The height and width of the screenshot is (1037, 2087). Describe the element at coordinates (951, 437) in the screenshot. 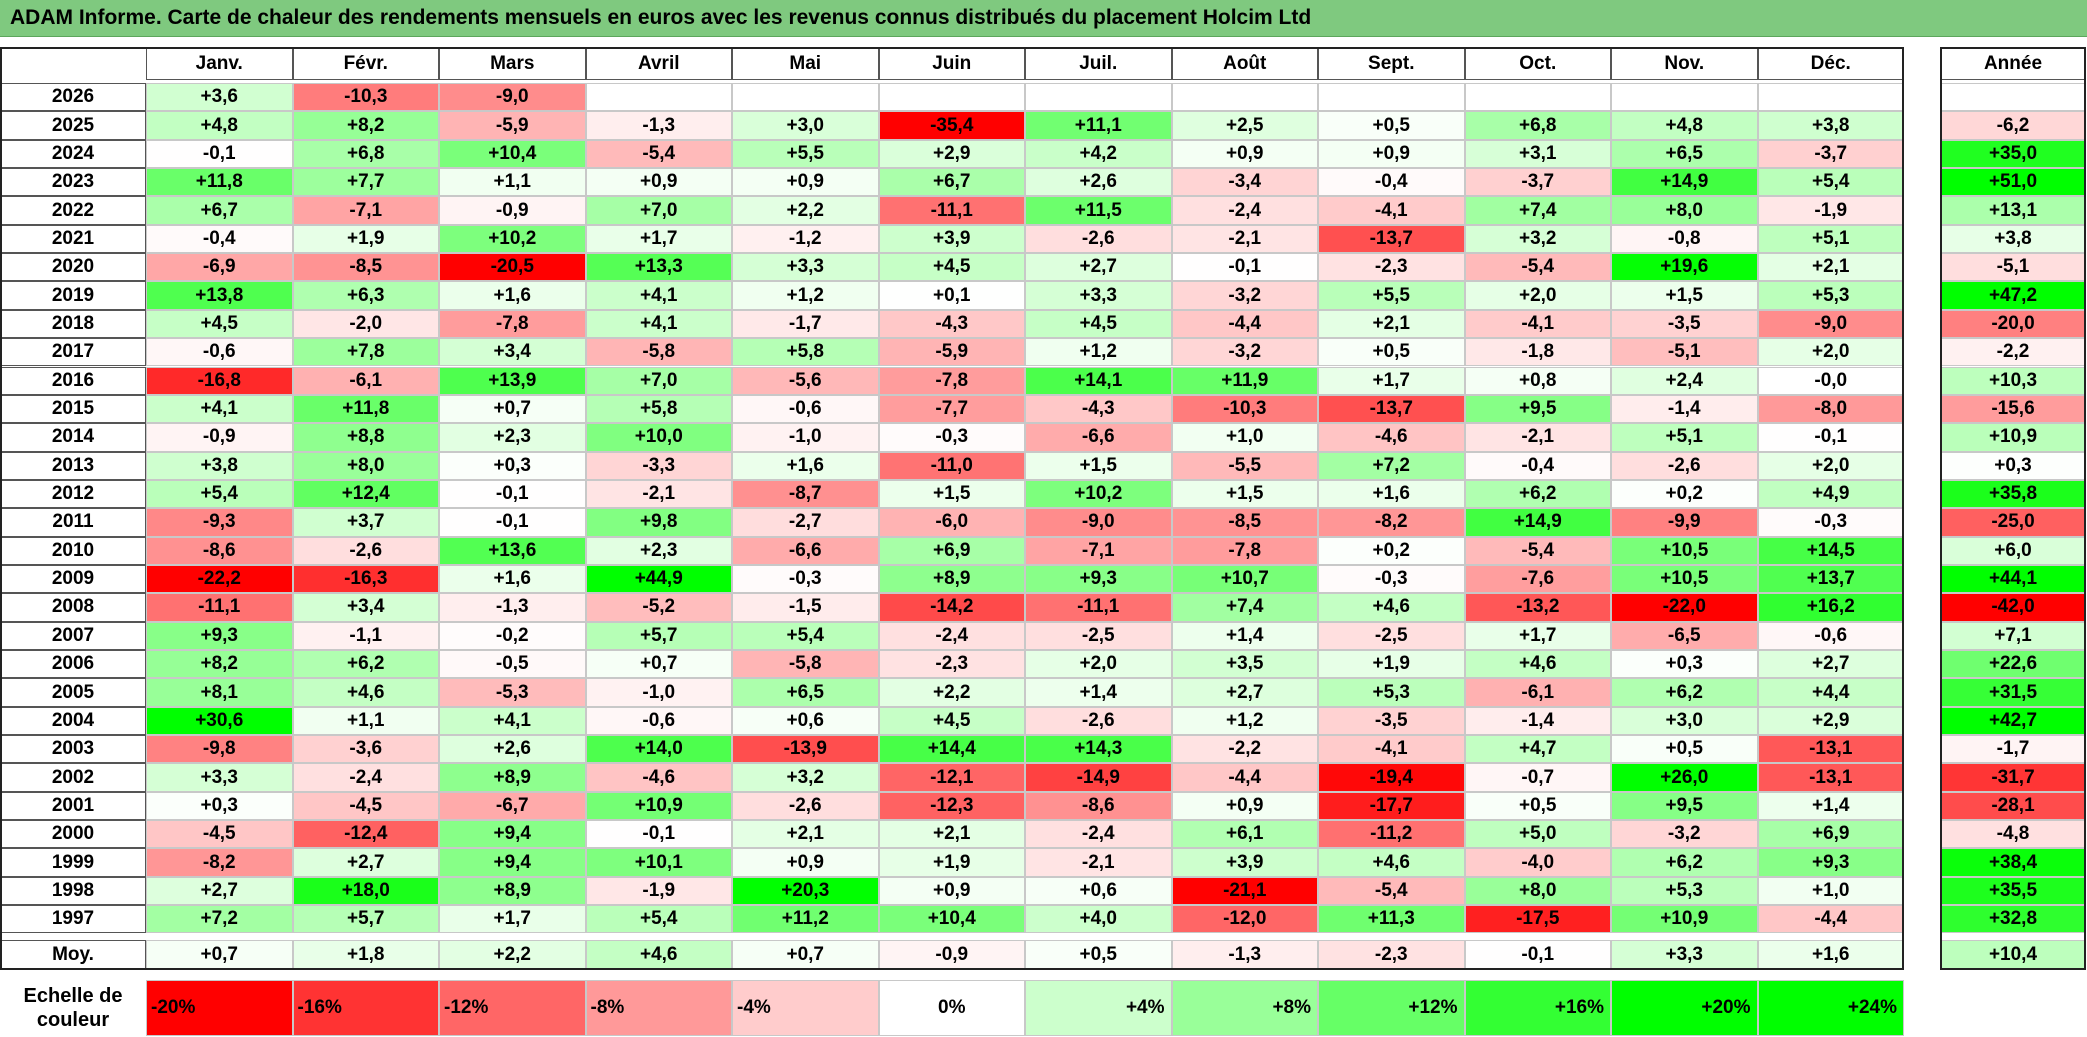

I see `heatmap-cell: -0,3` at that location.